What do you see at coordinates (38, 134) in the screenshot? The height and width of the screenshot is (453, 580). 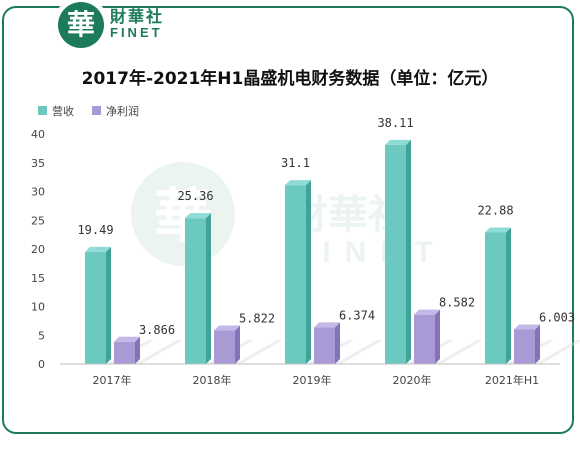 I see `y-tick-label: 40` at bounding box center [38, 134].